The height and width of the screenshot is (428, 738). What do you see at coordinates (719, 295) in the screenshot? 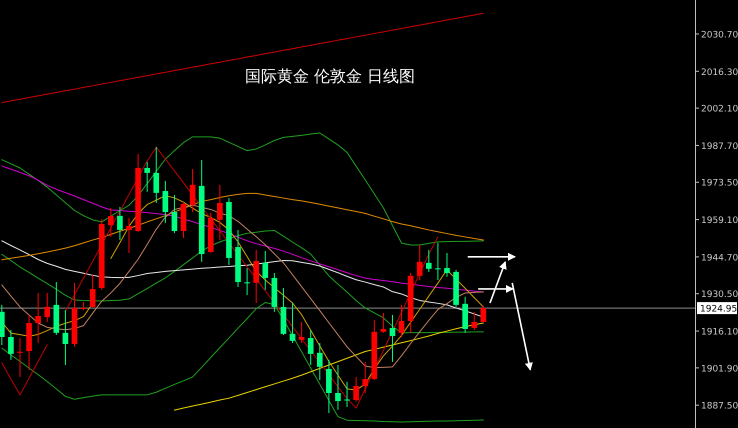
I see `y-tick-label: 1930.50` at bounding box center [719, 295].